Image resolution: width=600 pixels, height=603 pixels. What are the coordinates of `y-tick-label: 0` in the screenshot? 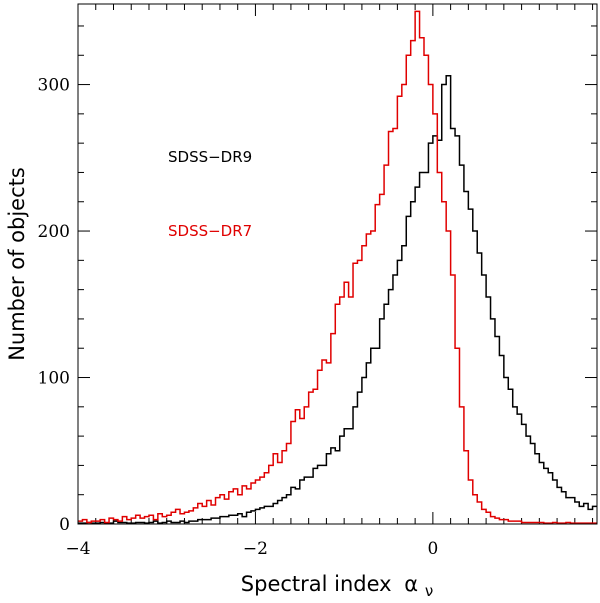 It's located at (64, 525).